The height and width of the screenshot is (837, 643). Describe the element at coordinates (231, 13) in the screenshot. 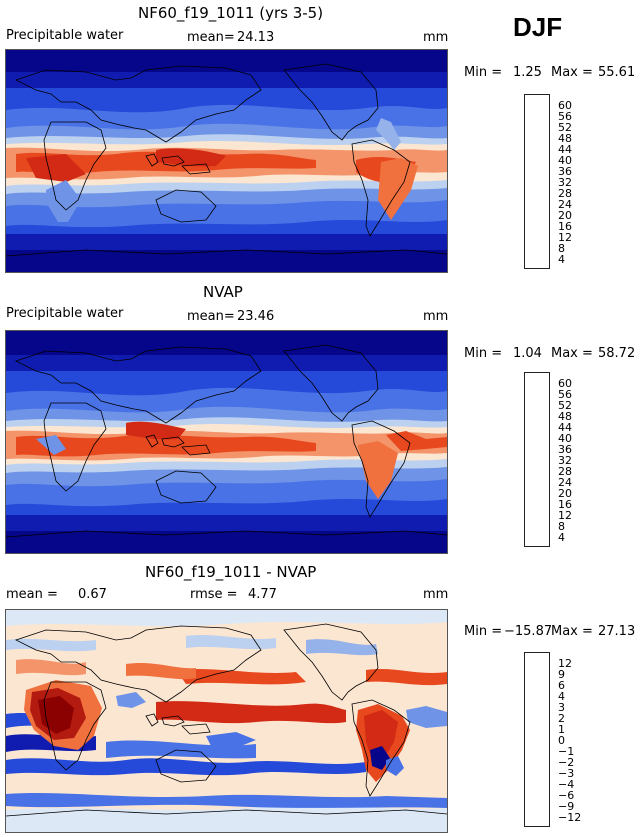

I see `panel1-title: NF60_f19_1011 (yrs 3-5)` at that location.